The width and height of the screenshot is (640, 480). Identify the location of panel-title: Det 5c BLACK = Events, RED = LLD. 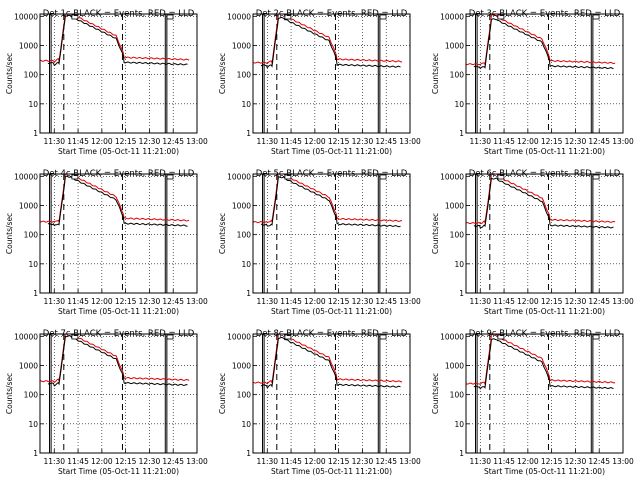
(332, 174).